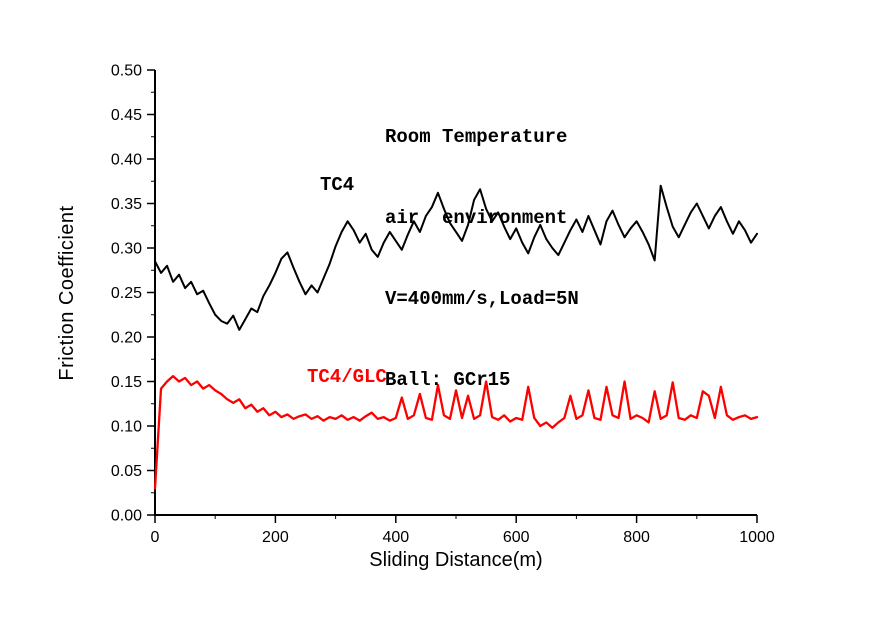 This screenshot has width=877, height=620. I want to click on x-tick-label: 400, so click(395, 537).